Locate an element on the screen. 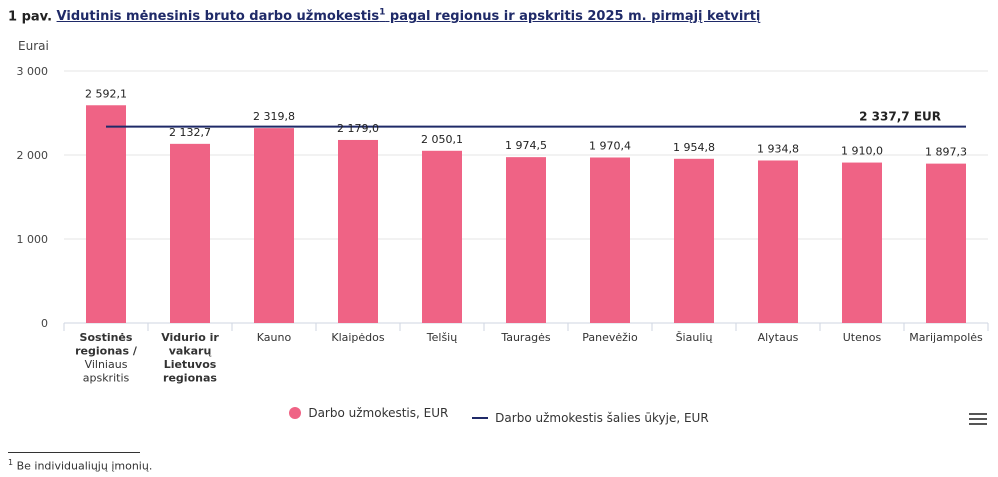 This screenshot has height=477, width=998. x-tick-label-line: Alytaus is located at coordinates (778, 337).